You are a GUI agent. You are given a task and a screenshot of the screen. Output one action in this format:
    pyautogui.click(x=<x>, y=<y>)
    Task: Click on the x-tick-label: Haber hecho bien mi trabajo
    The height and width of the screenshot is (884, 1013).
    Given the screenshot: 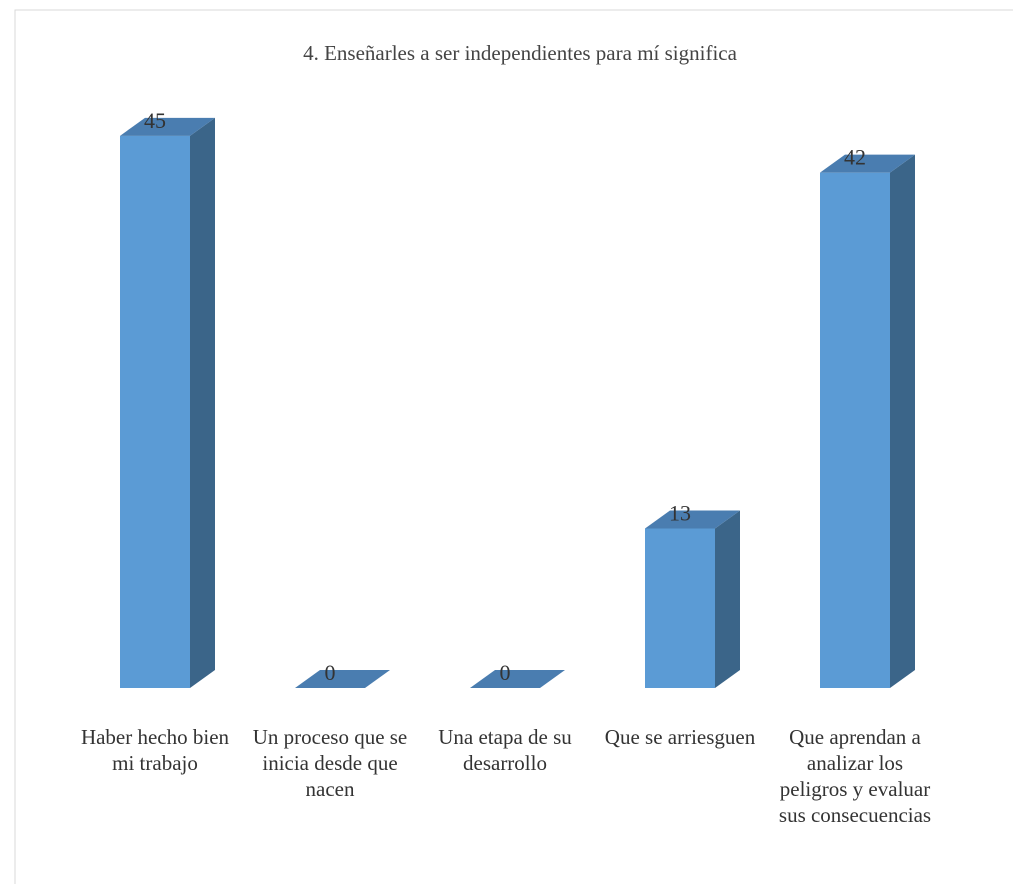 What is the action you would take?
    pyautogui.click(x=155, y=750)
    